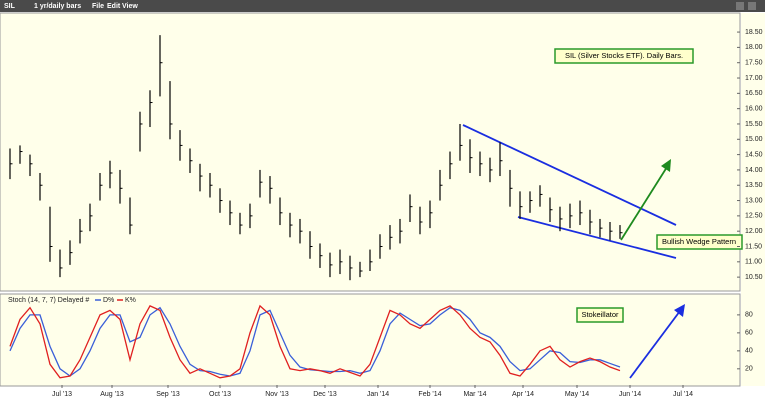 Image resolution: width=765 pixels, height=401 pixels. What do you see at coordinates (220, 394) in the screenshot?
I see `x-tick-label: Oct '13` at bounding box center [220, 394].